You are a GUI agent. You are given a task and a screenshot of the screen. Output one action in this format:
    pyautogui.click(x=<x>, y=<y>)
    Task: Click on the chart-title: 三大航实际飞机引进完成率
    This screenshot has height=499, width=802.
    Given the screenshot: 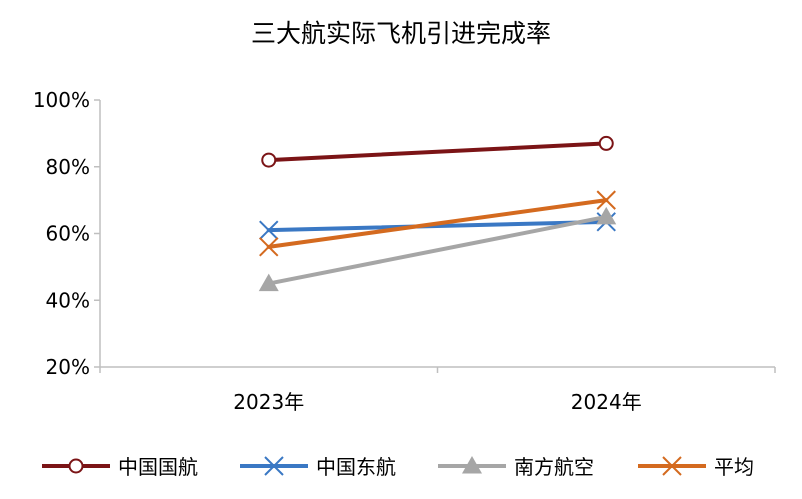 What is the action you would take?
    pyautogui.click(x=401, y=33)
    